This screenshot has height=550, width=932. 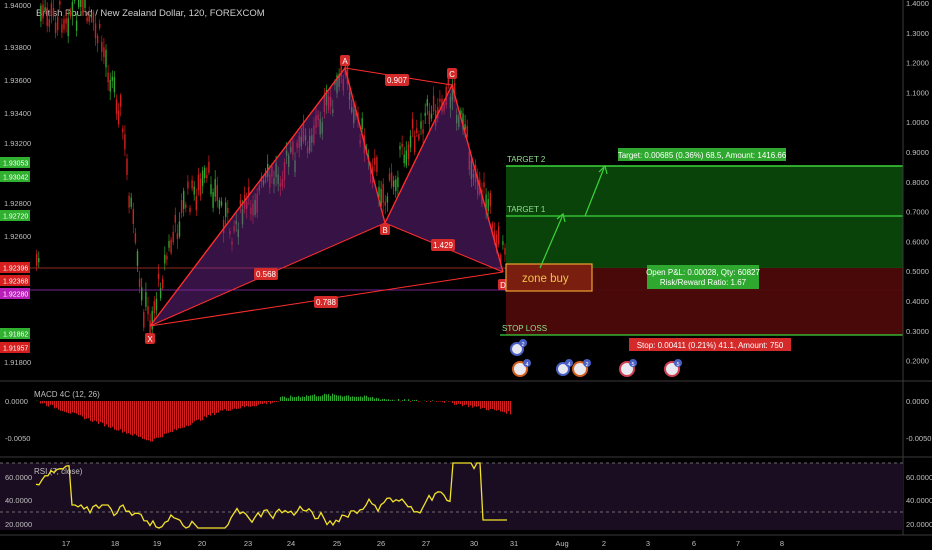 What do you see at coordinates (326, 302) in the screenshot?
I see `svg-text: 0.788` at bounding box center [326, 302].